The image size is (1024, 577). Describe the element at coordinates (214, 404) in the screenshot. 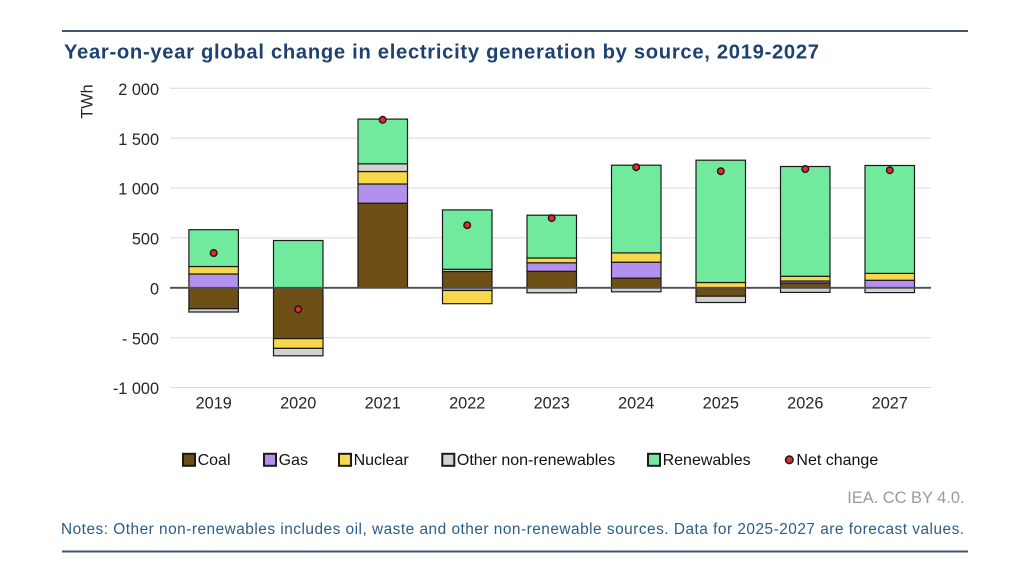

I see `svg-text: 2019` at that location.